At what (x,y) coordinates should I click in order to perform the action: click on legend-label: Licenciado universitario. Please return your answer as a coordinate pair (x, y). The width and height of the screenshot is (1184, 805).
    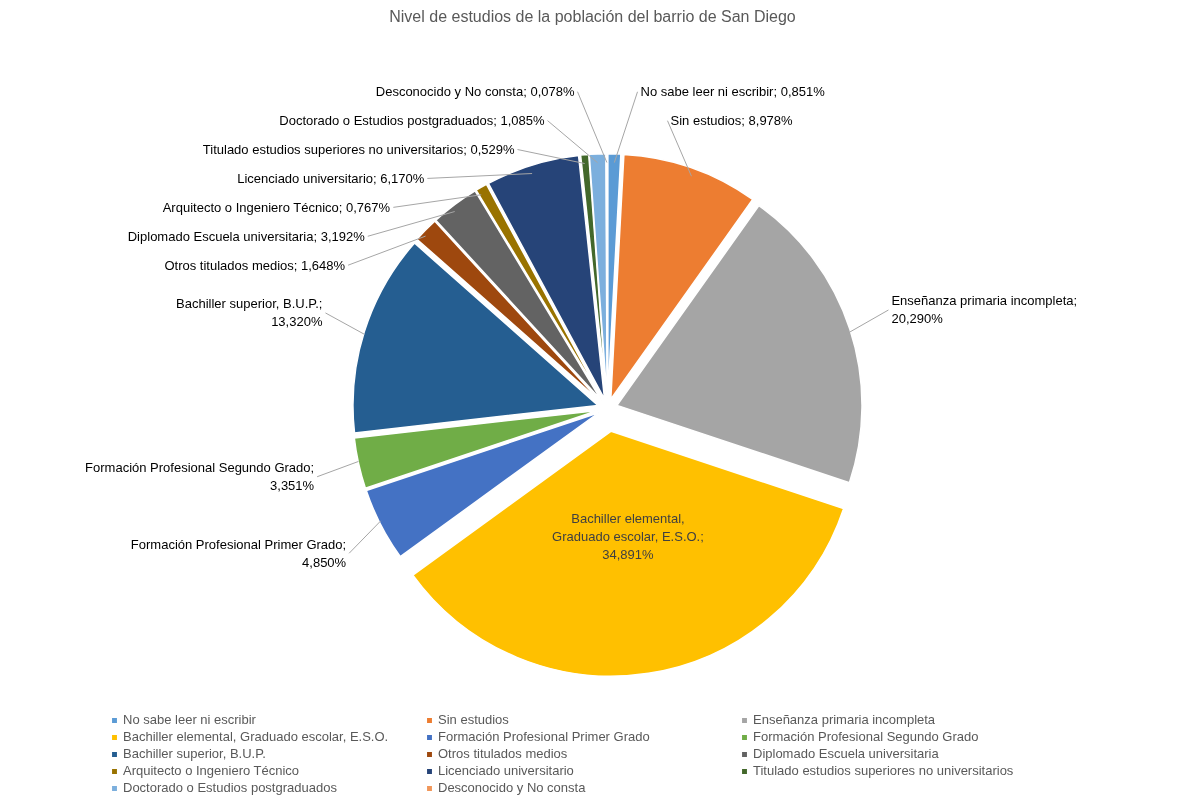
    Looking at the image, I should click on (506, 770).